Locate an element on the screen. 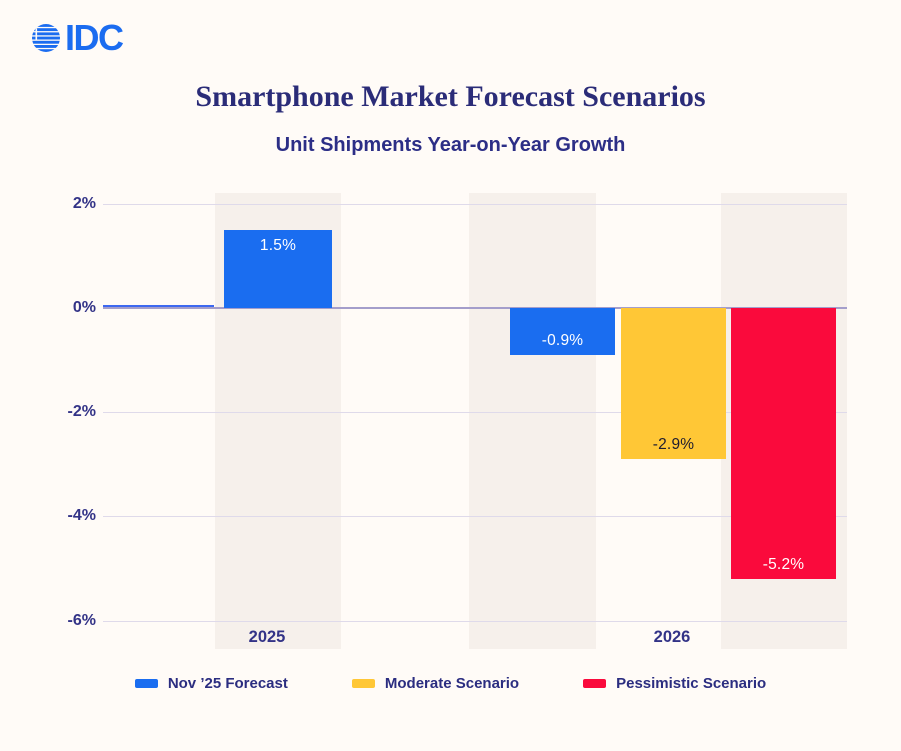 This screenshot has height=751, width=901. y-axis-tick-label: 0% is located at coordinates (84, 307).